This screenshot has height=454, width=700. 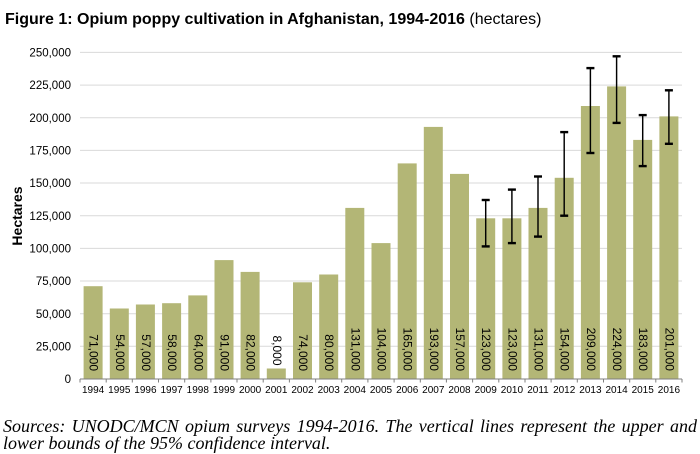 What do you see at coordinates (591, 350) in the screenshot?
I see `svg-text: 209,000` at bounding box center [591, 350].